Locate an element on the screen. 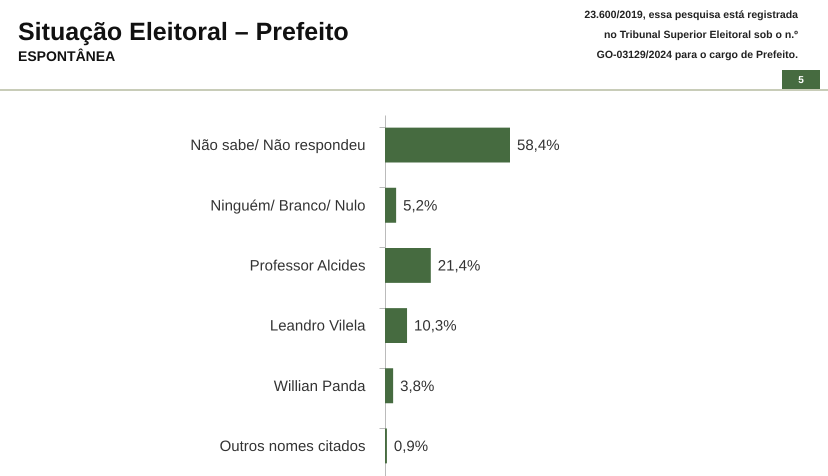  text: 23.600/2019, essa pesquisa está registrada is located at coordinates (691, 15).